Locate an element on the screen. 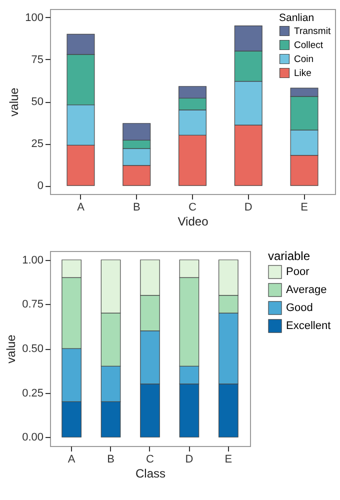 This screenshot has height=500, width=340. y-tick-label: 0.75 is located at coordinates (33, 304).